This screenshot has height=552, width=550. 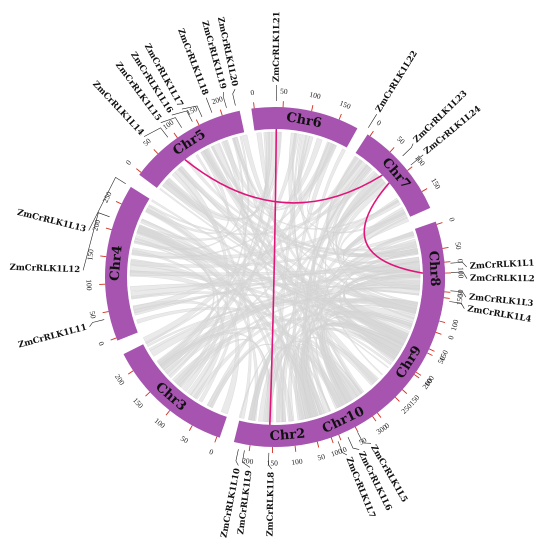 I want to click on gene-label: ZmCrRLK1L8, so click(x=270, y=504).